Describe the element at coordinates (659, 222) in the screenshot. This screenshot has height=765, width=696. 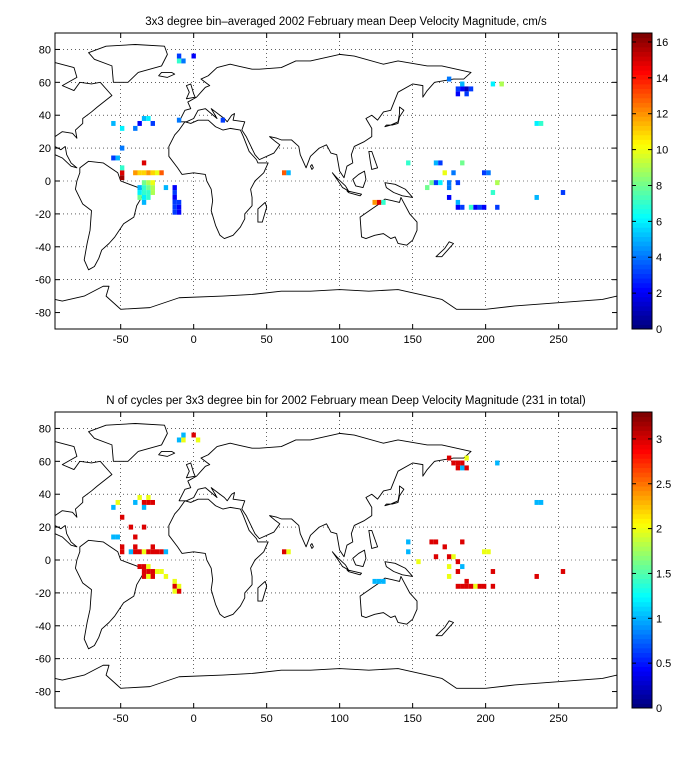
I see `colorbar-tick-label: 6` at that location.